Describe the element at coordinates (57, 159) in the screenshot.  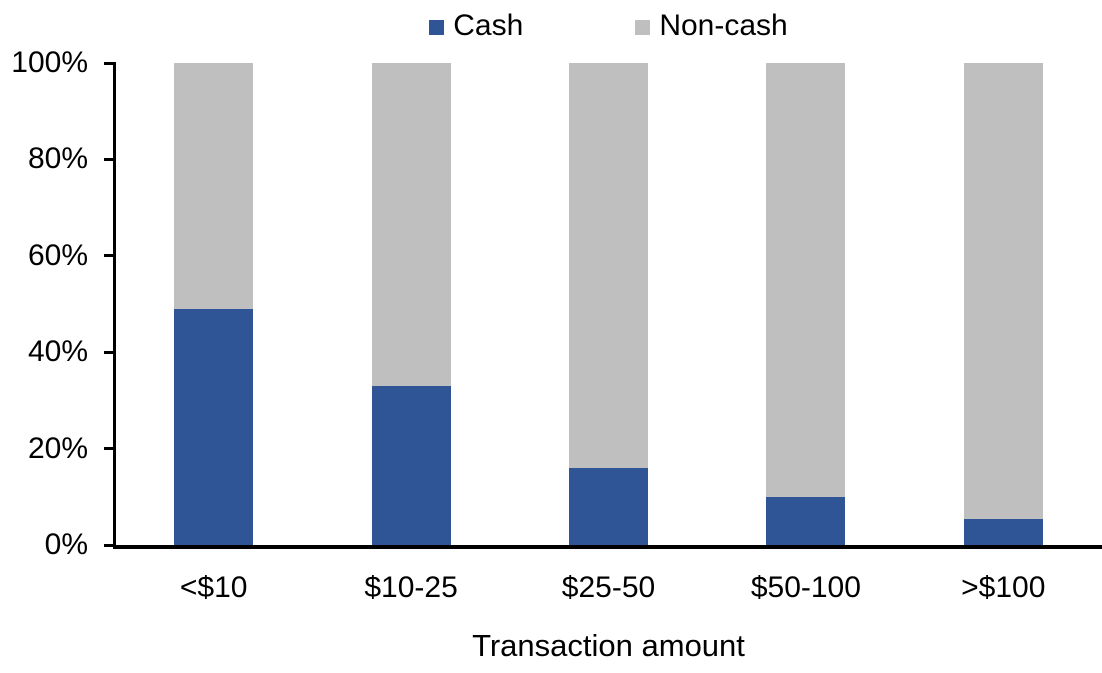
I see `y-tick-label: 80%` at that location.